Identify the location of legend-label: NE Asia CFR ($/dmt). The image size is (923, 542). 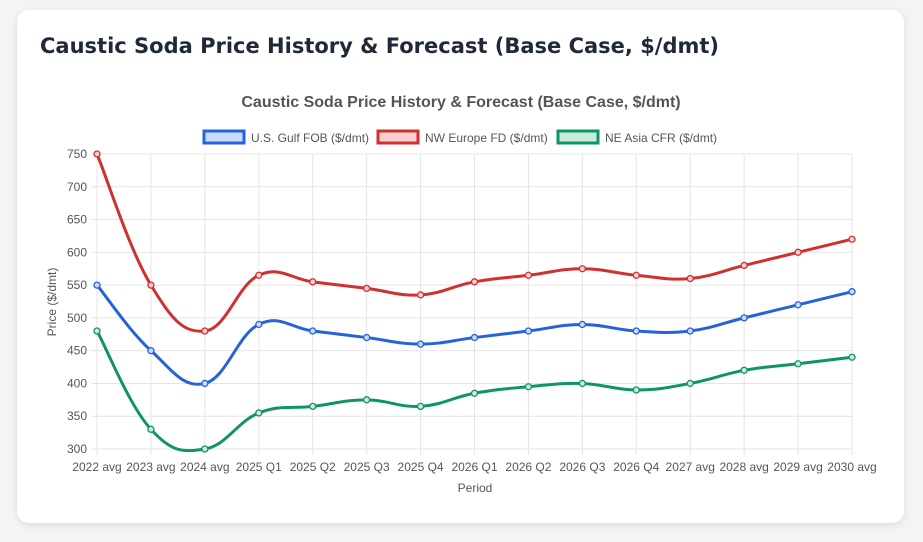
(661, 138).